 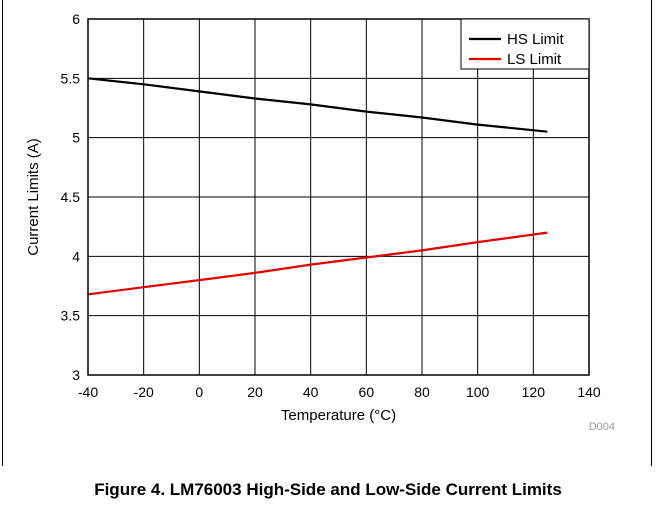 I want to click on y-axis-label: Current Limits (A), so click(x=33, y=197).